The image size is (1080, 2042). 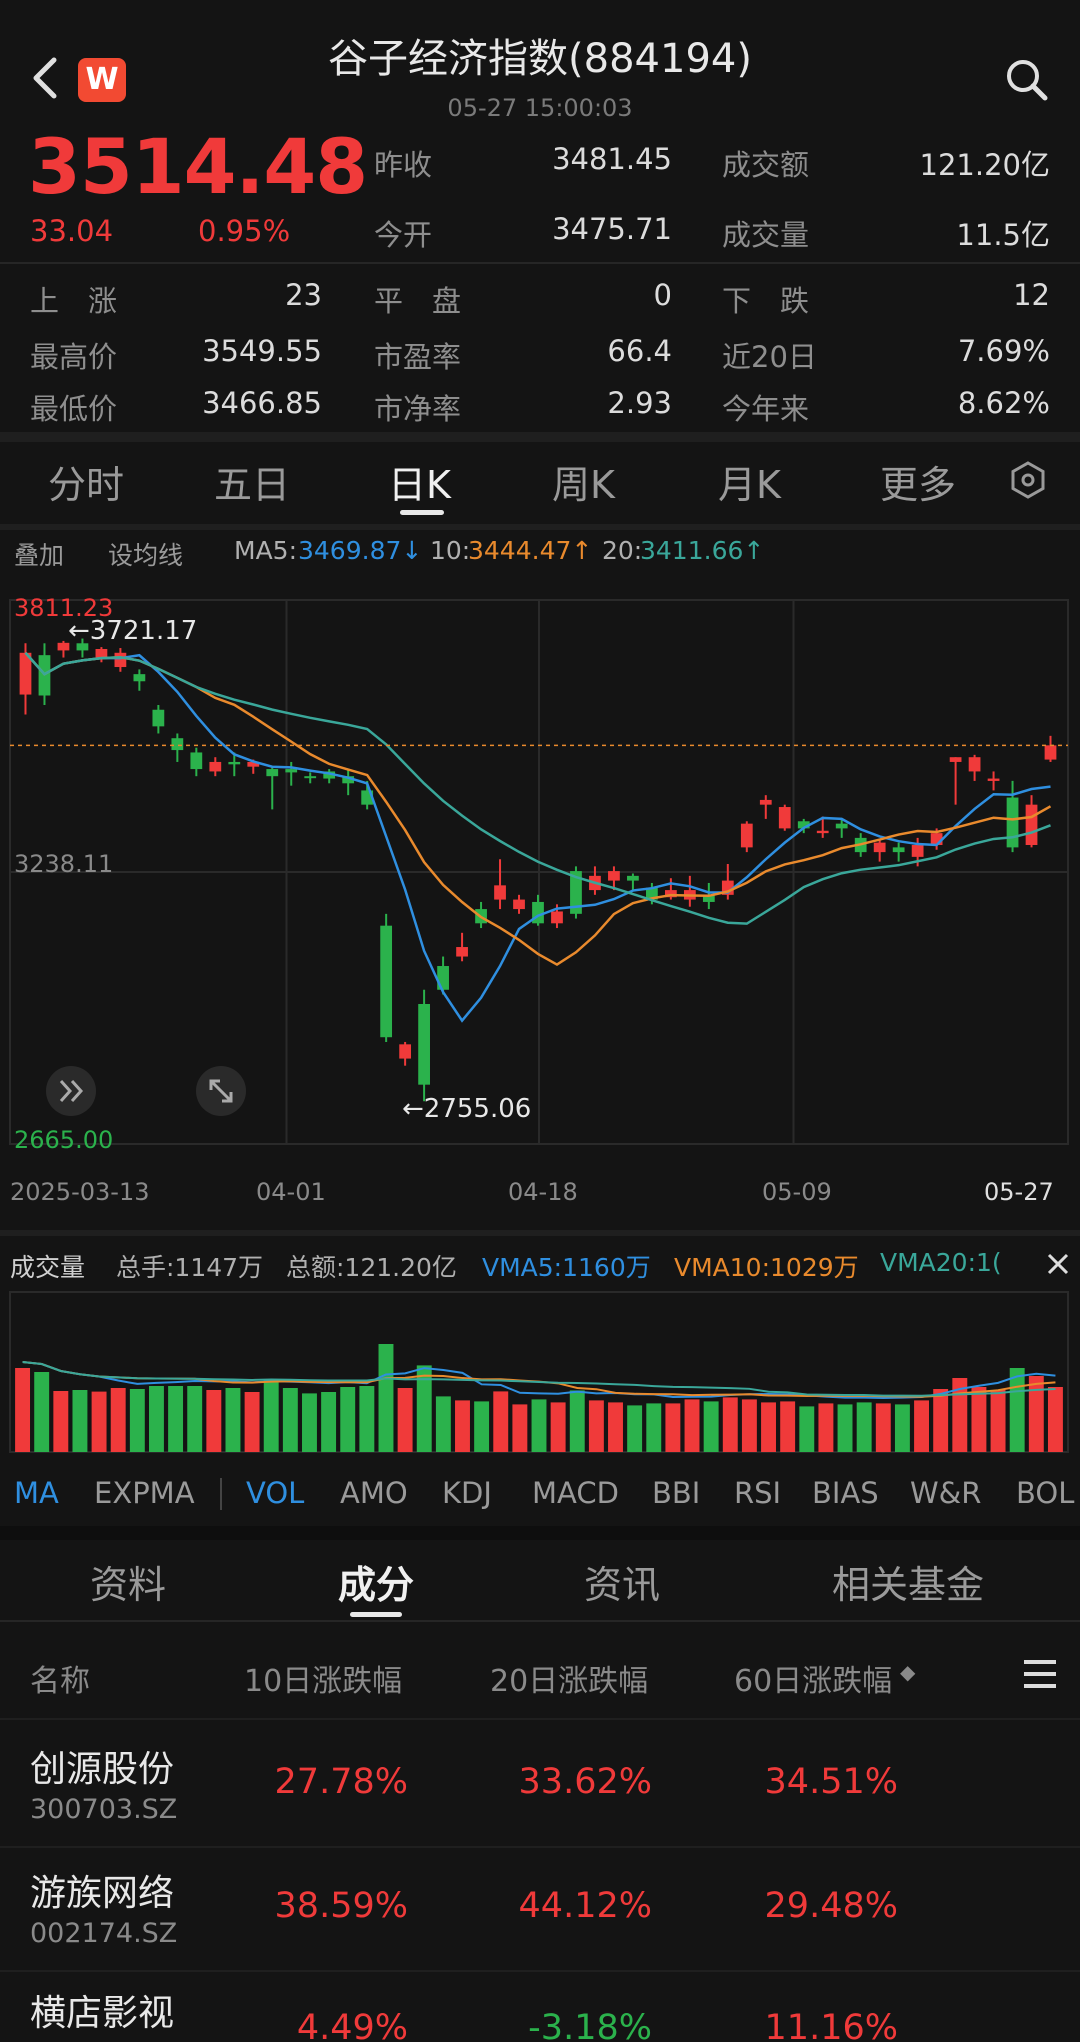 I want to click on stat-label: 昨收, so click(x=403, y=165).